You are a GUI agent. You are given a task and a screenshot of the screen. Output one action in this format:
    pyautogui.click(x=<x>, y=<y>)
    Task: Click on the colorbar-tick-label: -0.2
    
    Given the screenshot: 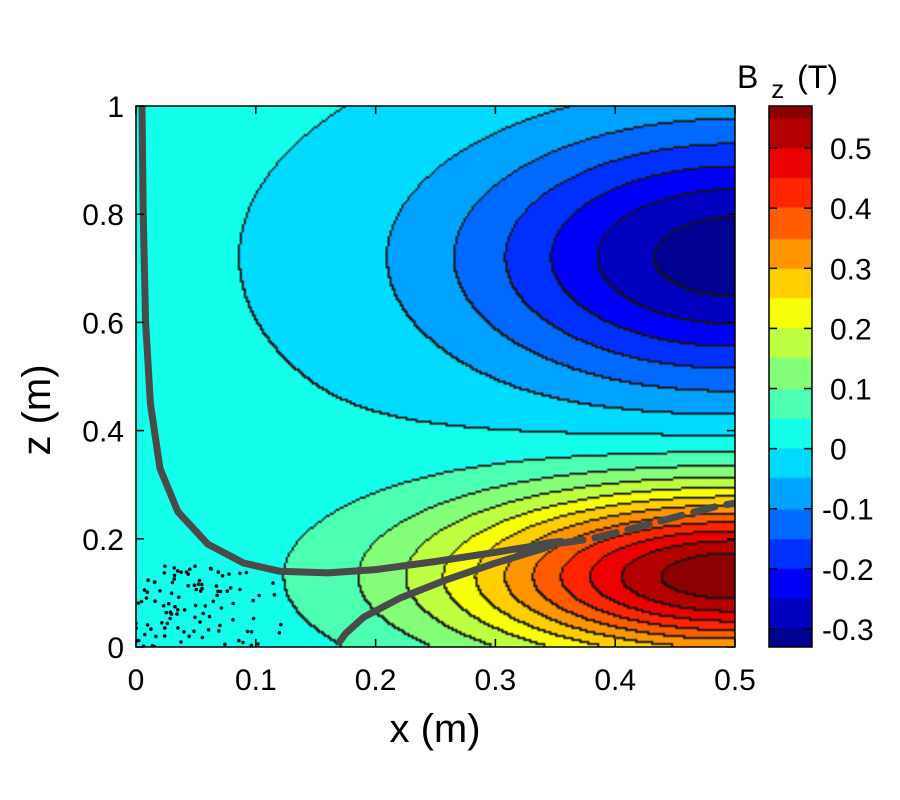 What is the action you would take?
    pyautogui.click(x=848, y=570)
    